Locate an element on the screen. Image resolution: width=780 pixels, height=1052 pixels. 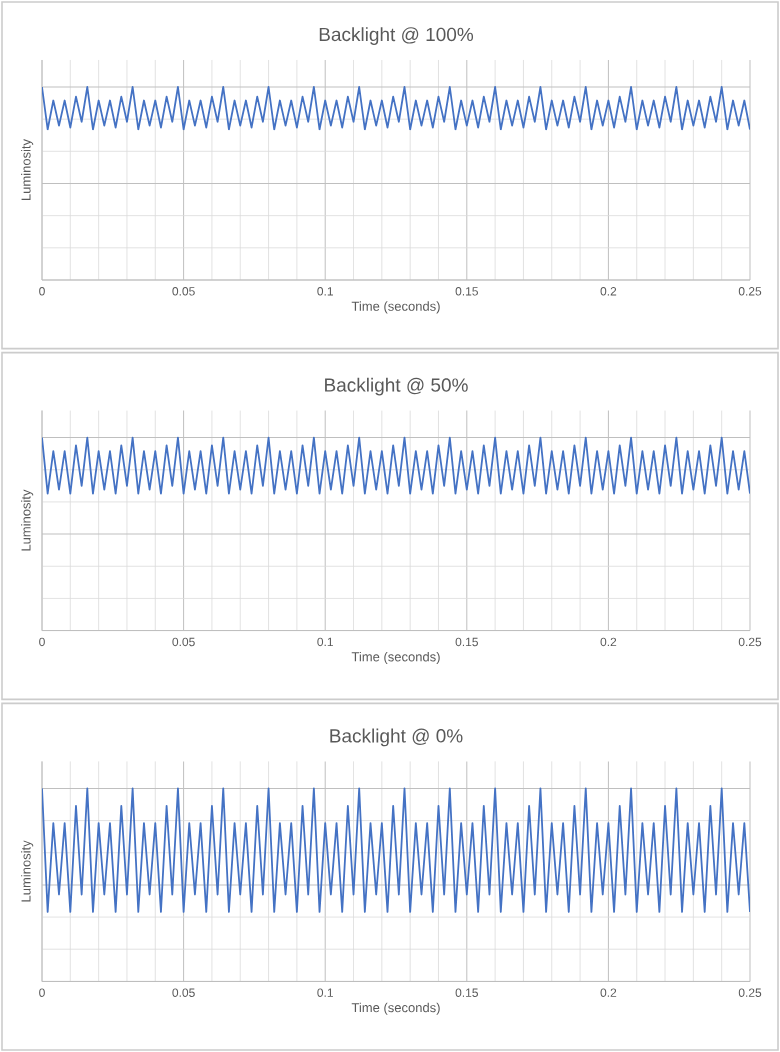
chart-title: Backlight @ 50% is located at coordinates (396, 386).